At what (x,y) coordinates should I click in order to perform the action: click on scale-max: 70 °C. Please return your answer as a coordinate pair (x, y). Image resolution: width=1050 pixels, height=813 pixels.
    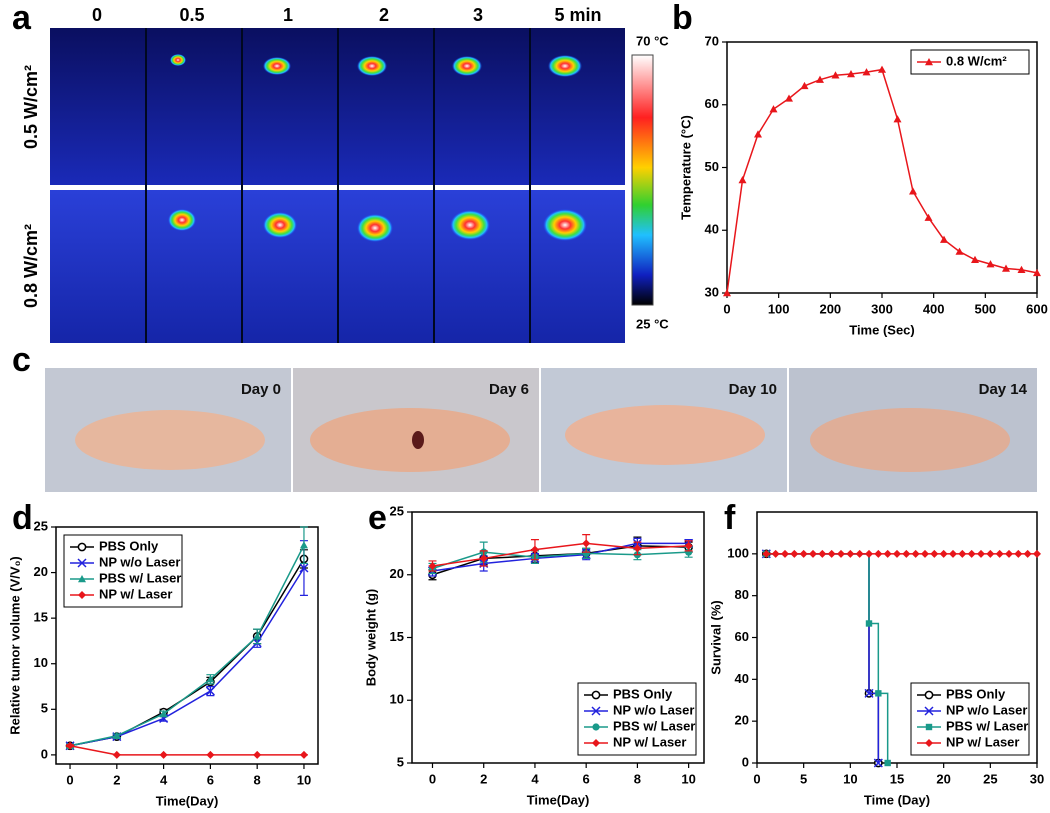
    Looking at the image, I should click on (652, 40).